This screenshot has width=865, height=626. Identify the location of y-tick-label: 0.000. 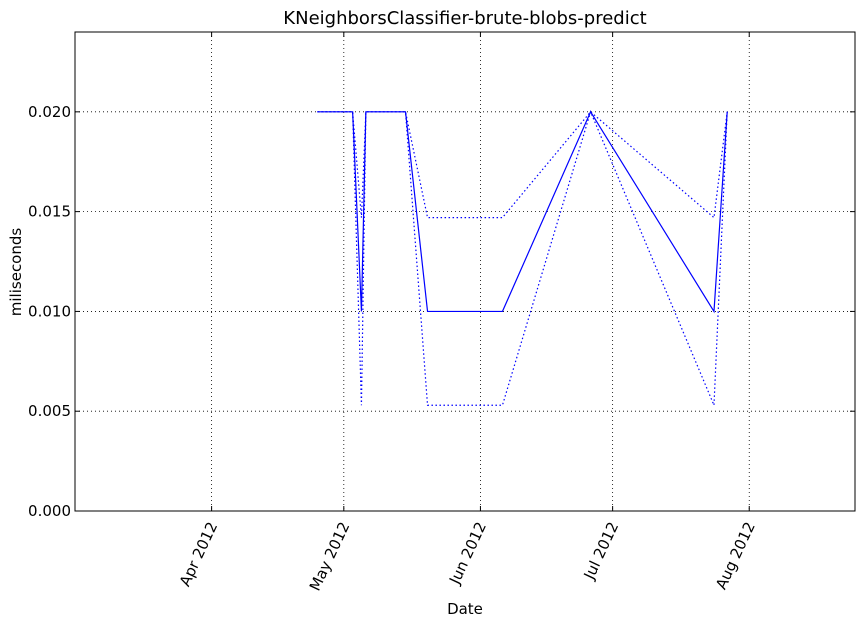
(49, 511).